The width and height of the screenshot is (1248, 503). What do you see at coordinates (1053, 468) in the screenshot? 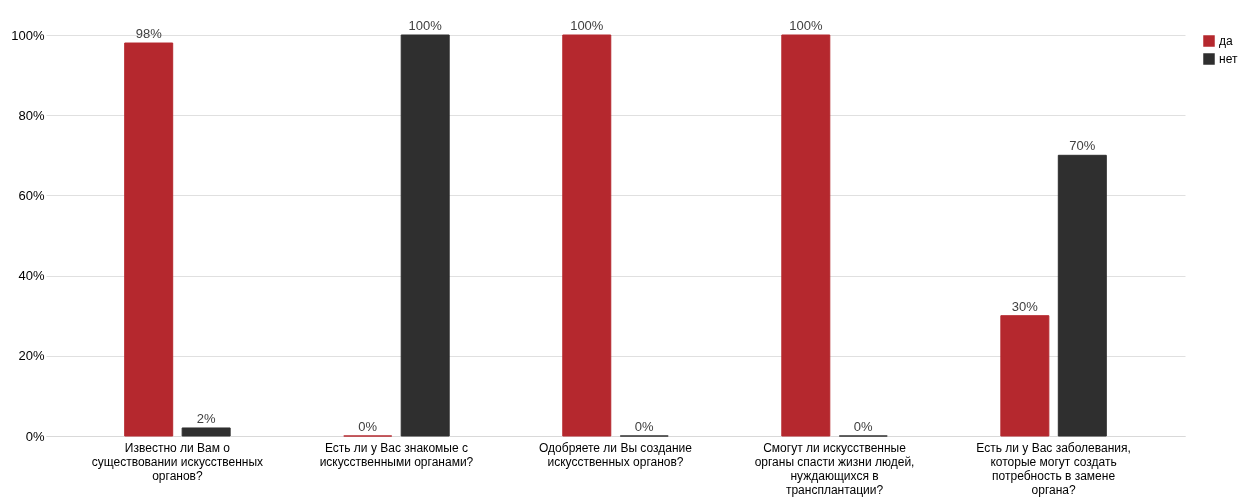
I see `x-tick-label: Есть ли у Вас заболевания, которые могут создать потребность в замене органа?` at bounding box center [1053, 468].